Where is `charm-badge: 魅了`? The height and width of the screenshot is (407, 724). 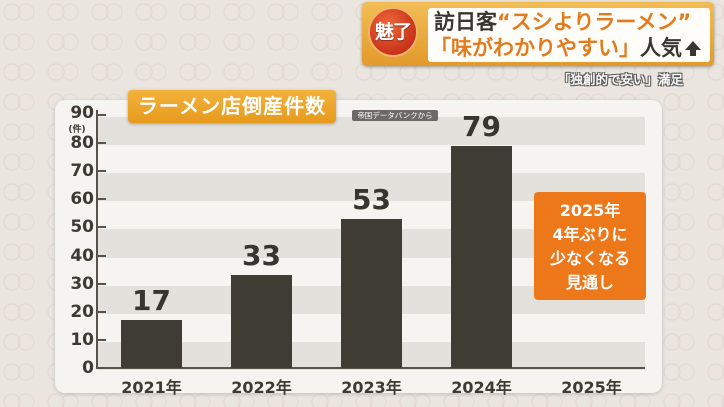
charm-badge: 魅了 is located at coordinates (393, 32).